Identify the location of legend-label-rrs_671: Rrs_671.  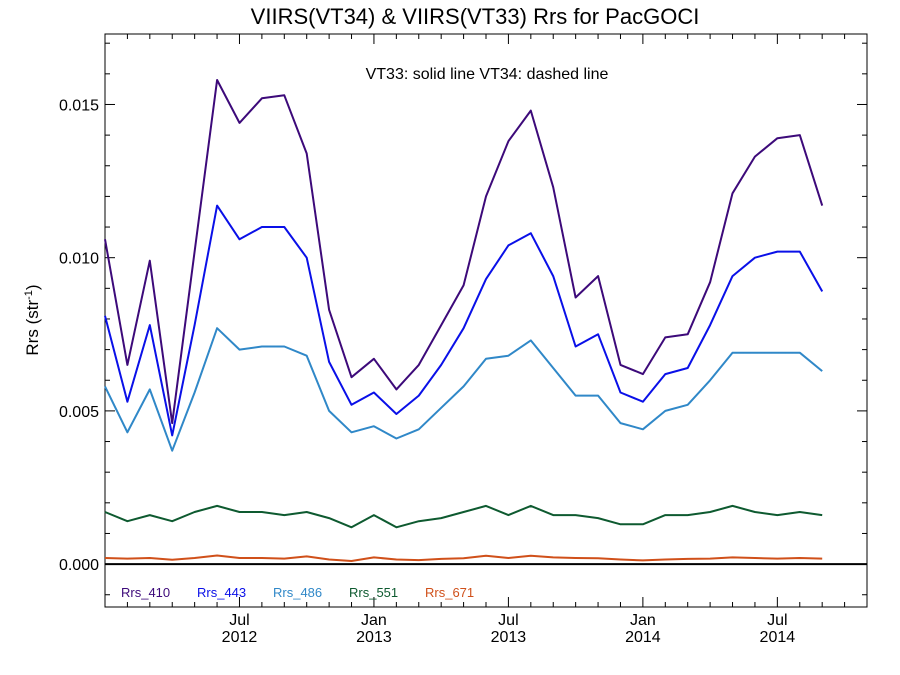
(449, 592).